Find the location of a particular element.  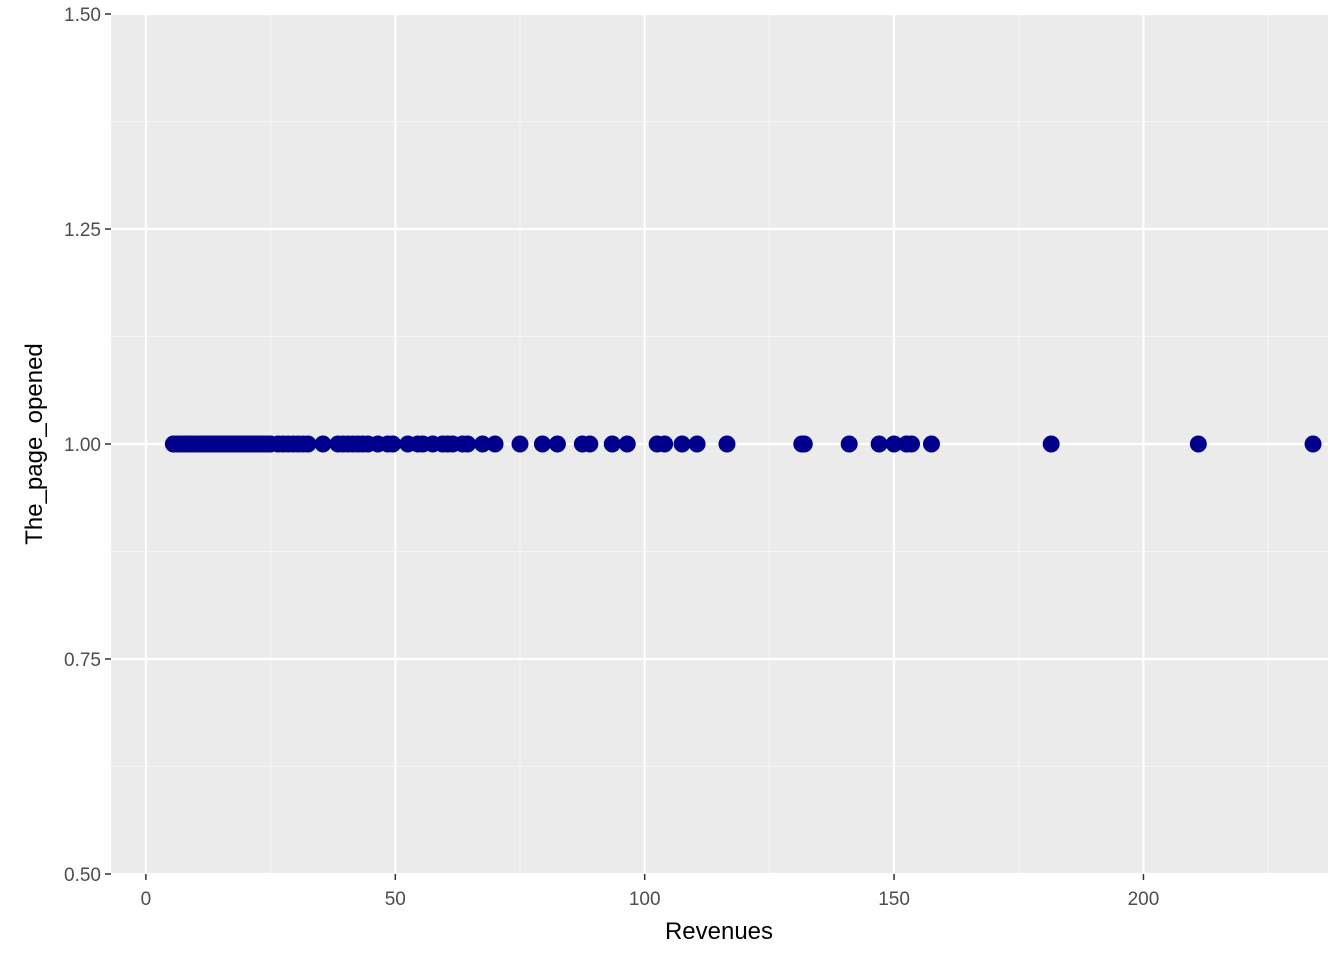

y-tick-label: 0.75 is located at coordinates (82, 660).